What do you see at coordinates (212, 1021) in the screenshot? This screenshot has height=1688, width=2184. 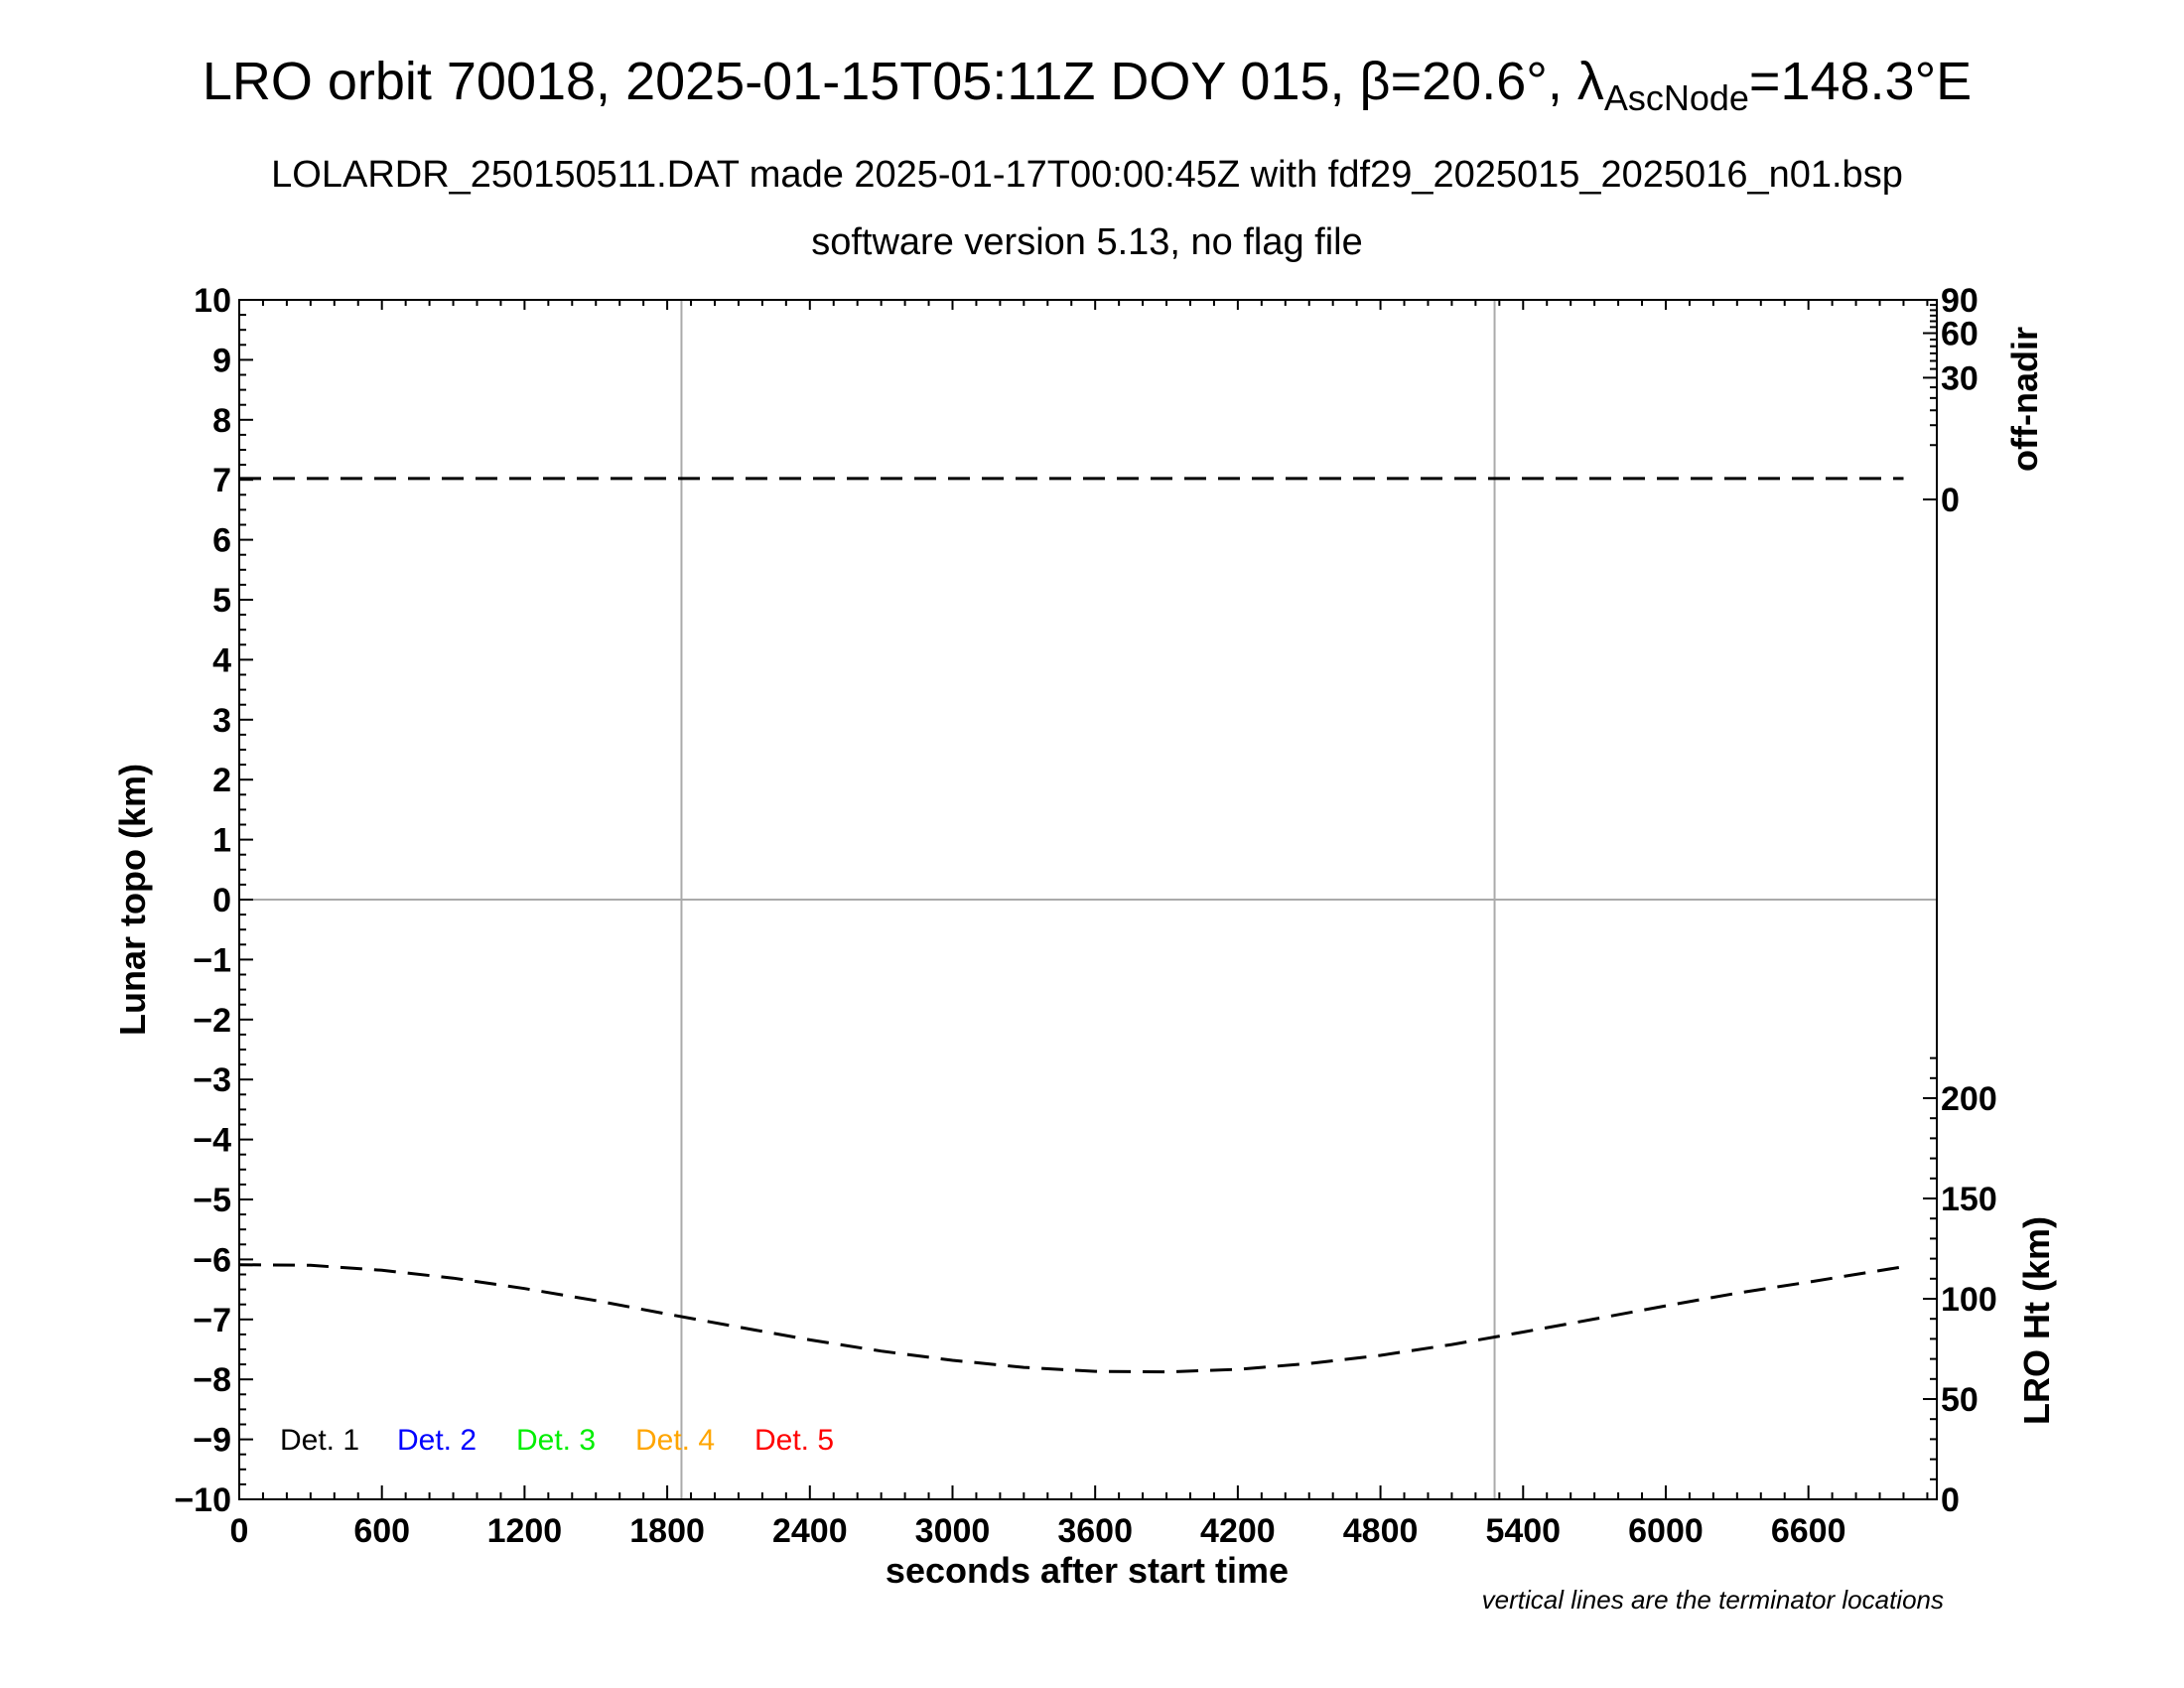 I see `y-tick-label: −2` at bounding box center [212, 1021].